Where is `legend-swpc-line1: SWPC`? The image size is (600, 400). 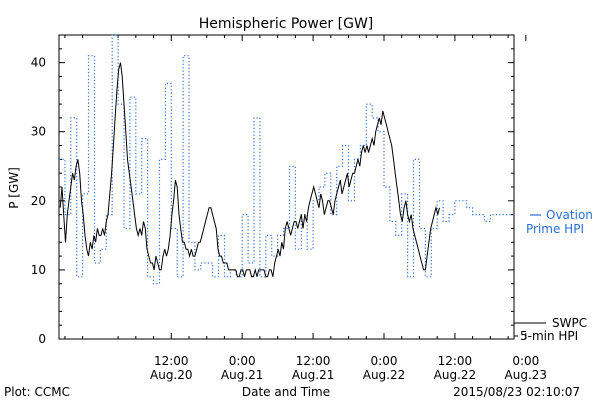
legend-swpc-line1: SWPC is located at coordinates (569, 323).